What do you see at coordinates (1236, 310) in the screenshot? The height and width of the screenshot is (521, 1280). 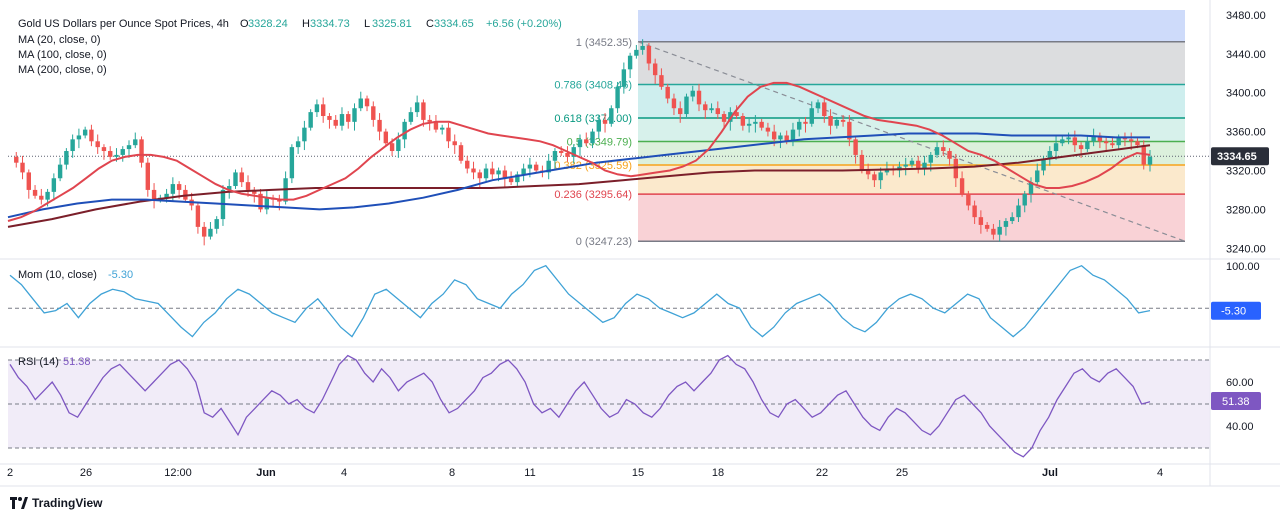 I see `momentum-value-tag` at bounding box center [1236, 310].